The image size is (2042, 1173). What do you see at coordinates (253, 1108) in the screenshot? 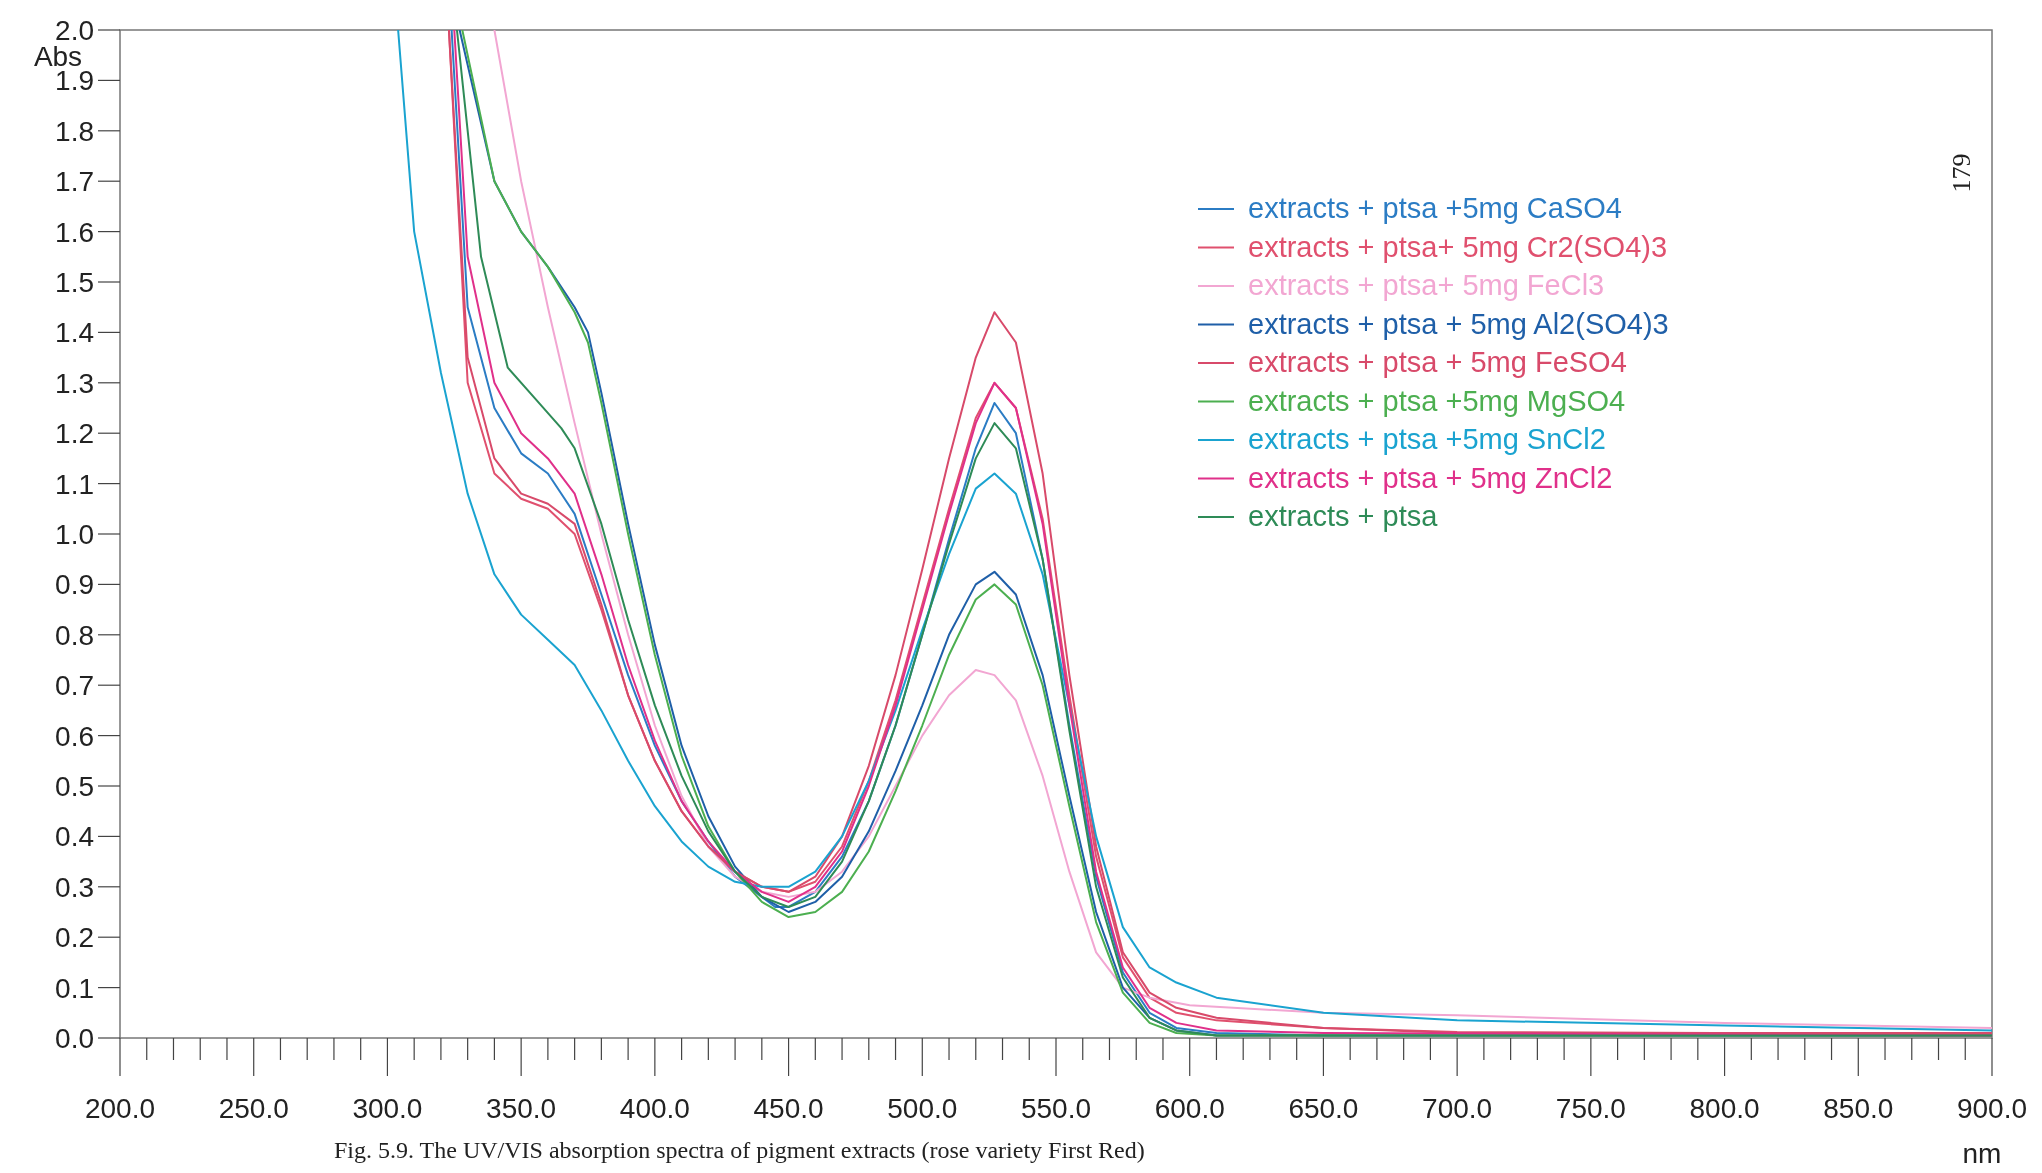
I see `x-tick-label: 250.0` at bounding box center [253, 1108].